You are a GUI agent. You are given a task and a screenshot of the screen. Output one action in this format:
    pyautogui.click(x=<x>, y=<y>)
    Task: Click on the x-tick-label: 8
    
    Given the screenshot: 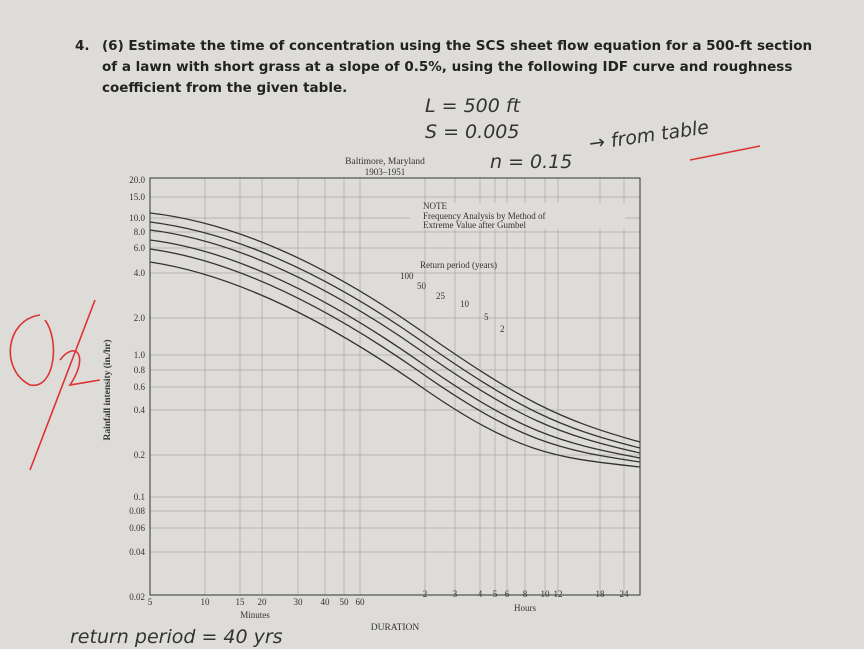 What is the action you would take?
    pyautogui.click(x=525, y=594)
    